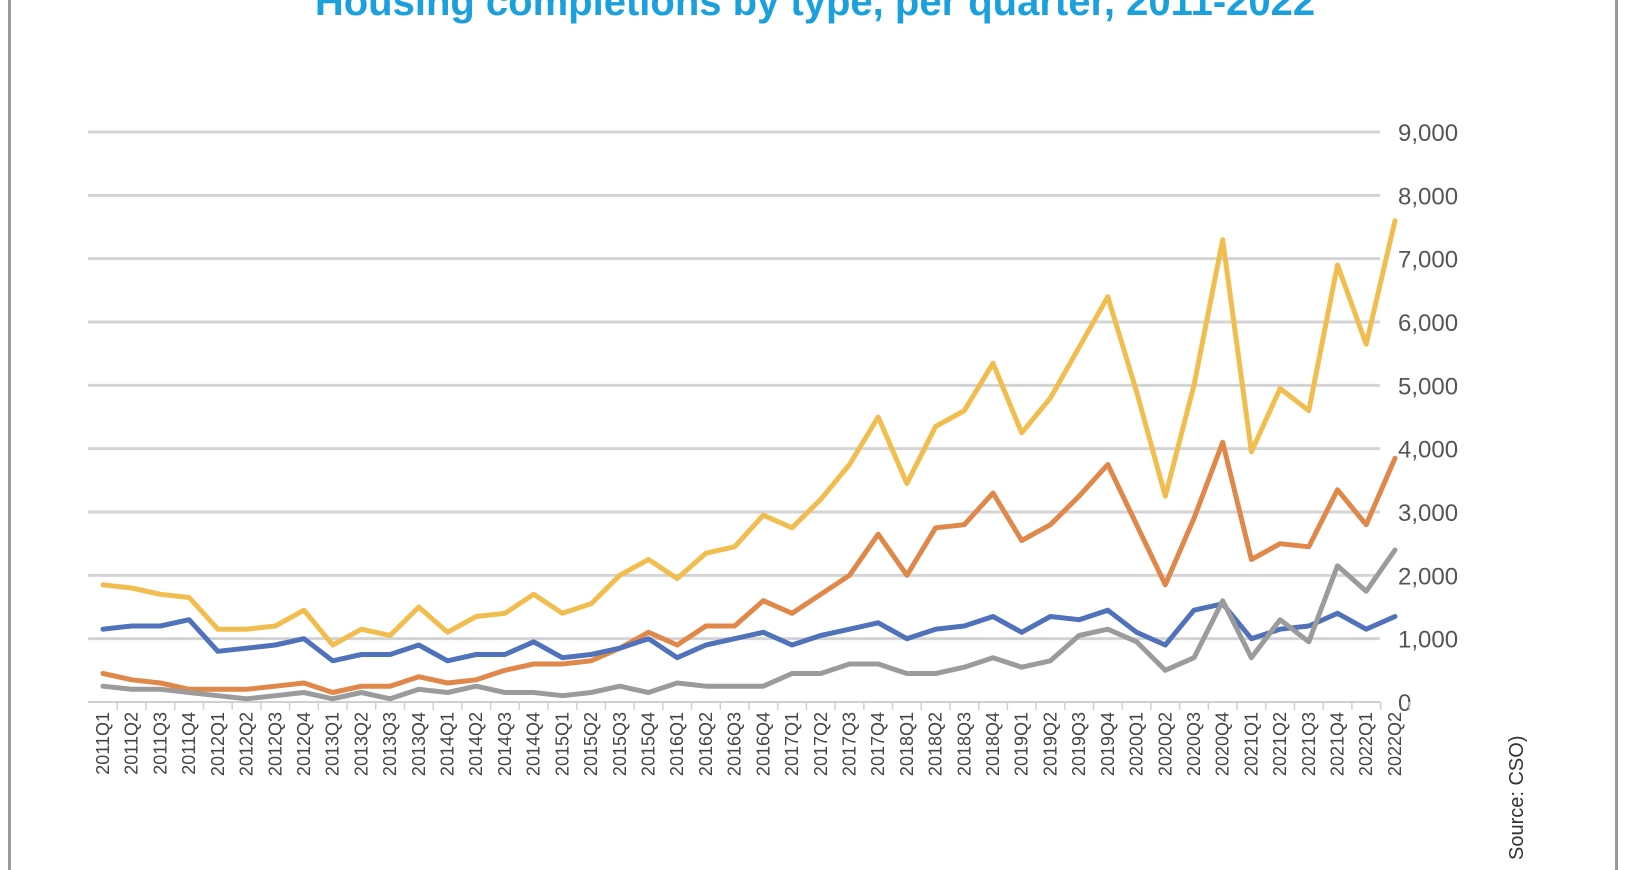  What do you see at coordinates (390, 744) in the screenshot?
I see `x-tick-label: 2013Q3` at bounding box center [390, 744].